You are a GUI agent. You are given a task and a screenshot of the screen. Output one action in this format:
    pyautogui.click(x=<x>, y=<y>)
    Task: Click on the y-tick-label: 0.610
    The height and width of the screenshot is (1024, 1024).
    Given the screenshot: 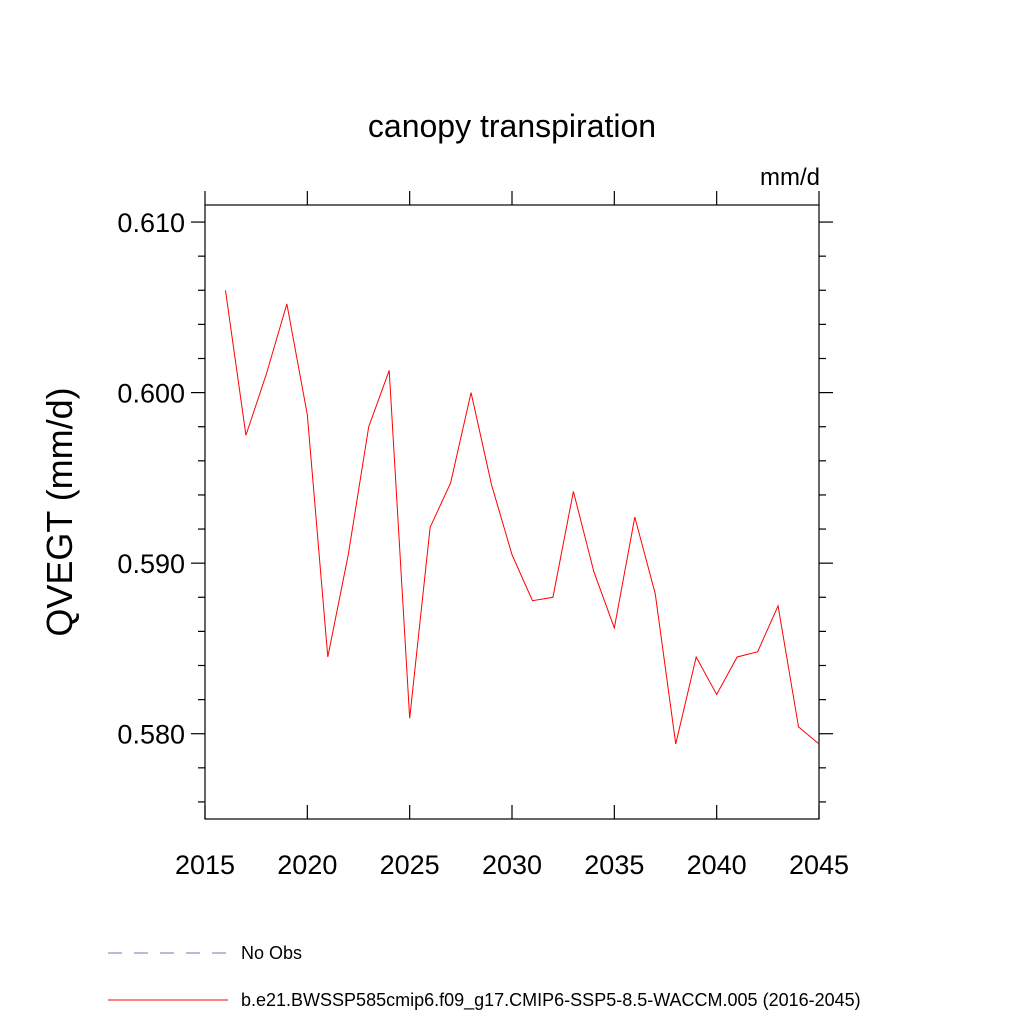 What is the action you would take?
    pyautogui.click(x=151, y=223)
    